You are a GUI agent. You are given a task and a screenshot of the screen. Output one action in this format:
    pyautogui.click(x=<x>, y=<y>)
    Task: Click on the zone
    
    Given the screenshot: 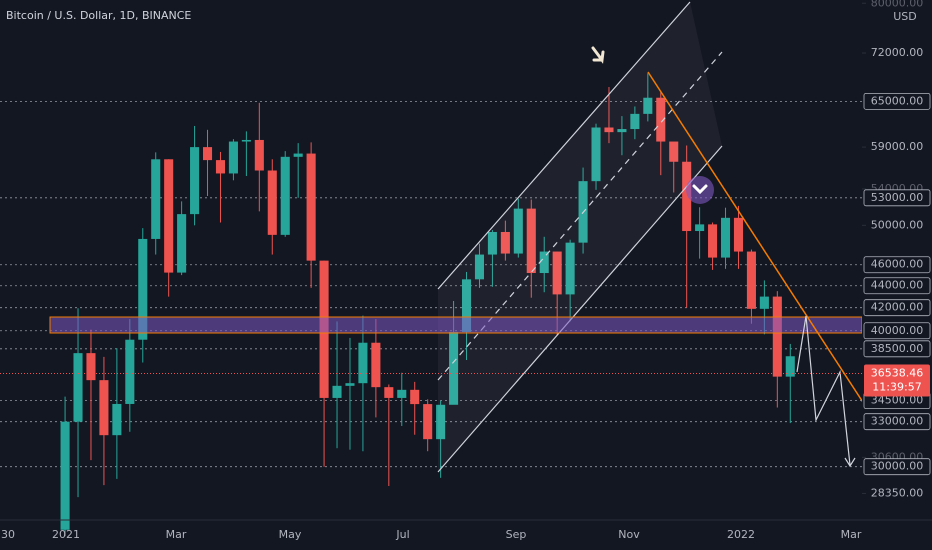 What is the action you would take?
    pyautogui.click(x=456, y=325)
    